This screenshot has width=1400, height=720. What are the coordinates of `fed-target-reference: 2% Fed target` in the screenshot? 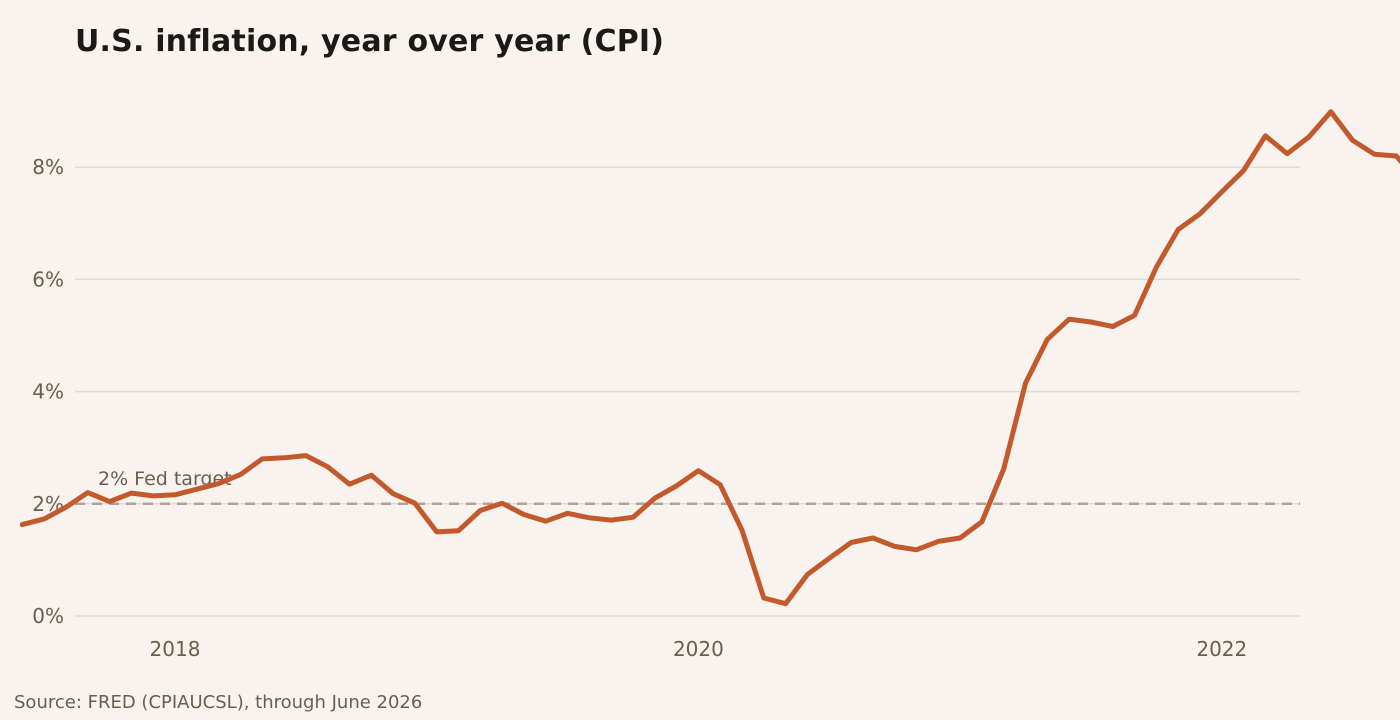 It's located at (687, 487).